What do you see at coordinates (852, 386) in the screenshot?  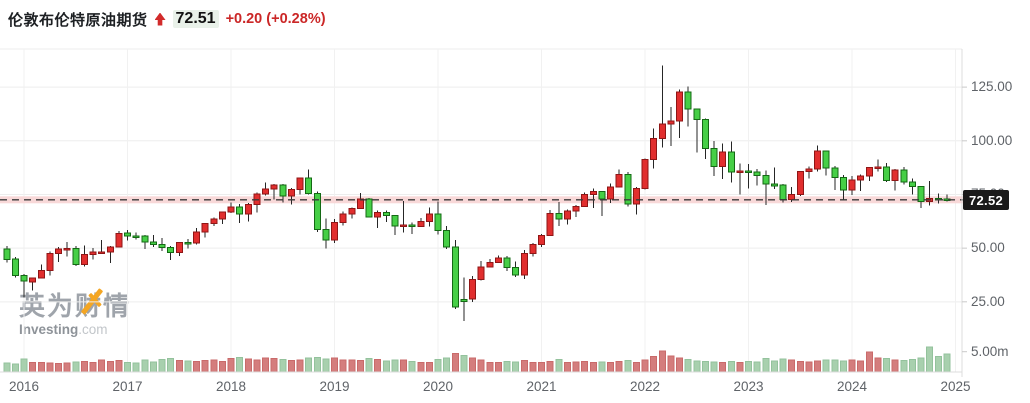 I see `year-label: 2024` at bounding box center [852, 386].